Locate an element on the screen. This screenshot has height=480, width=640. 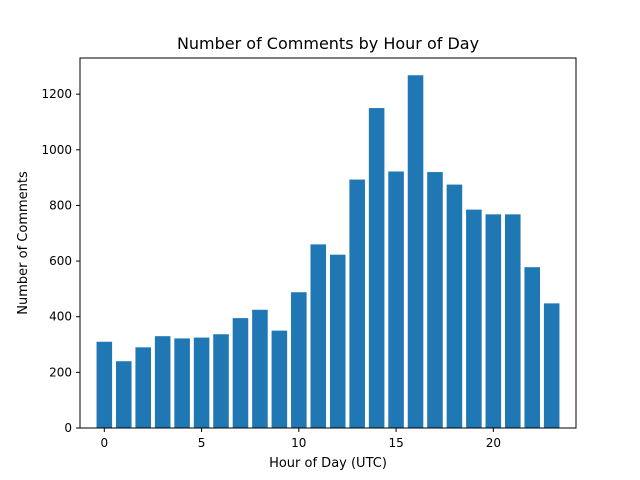
y-tick-label: 0 is located at coordinates (68, 428).